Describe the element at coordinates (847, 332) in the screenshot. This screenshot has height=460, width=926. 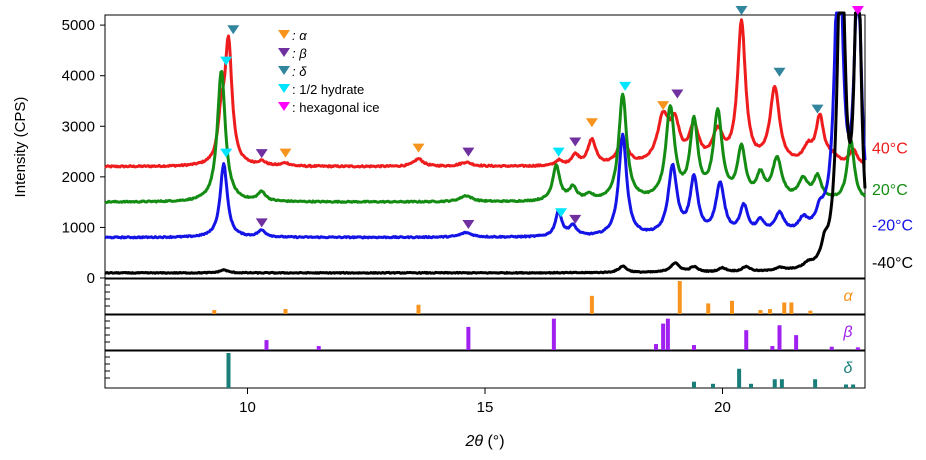
I see `reference-panel-label: β` at that location.